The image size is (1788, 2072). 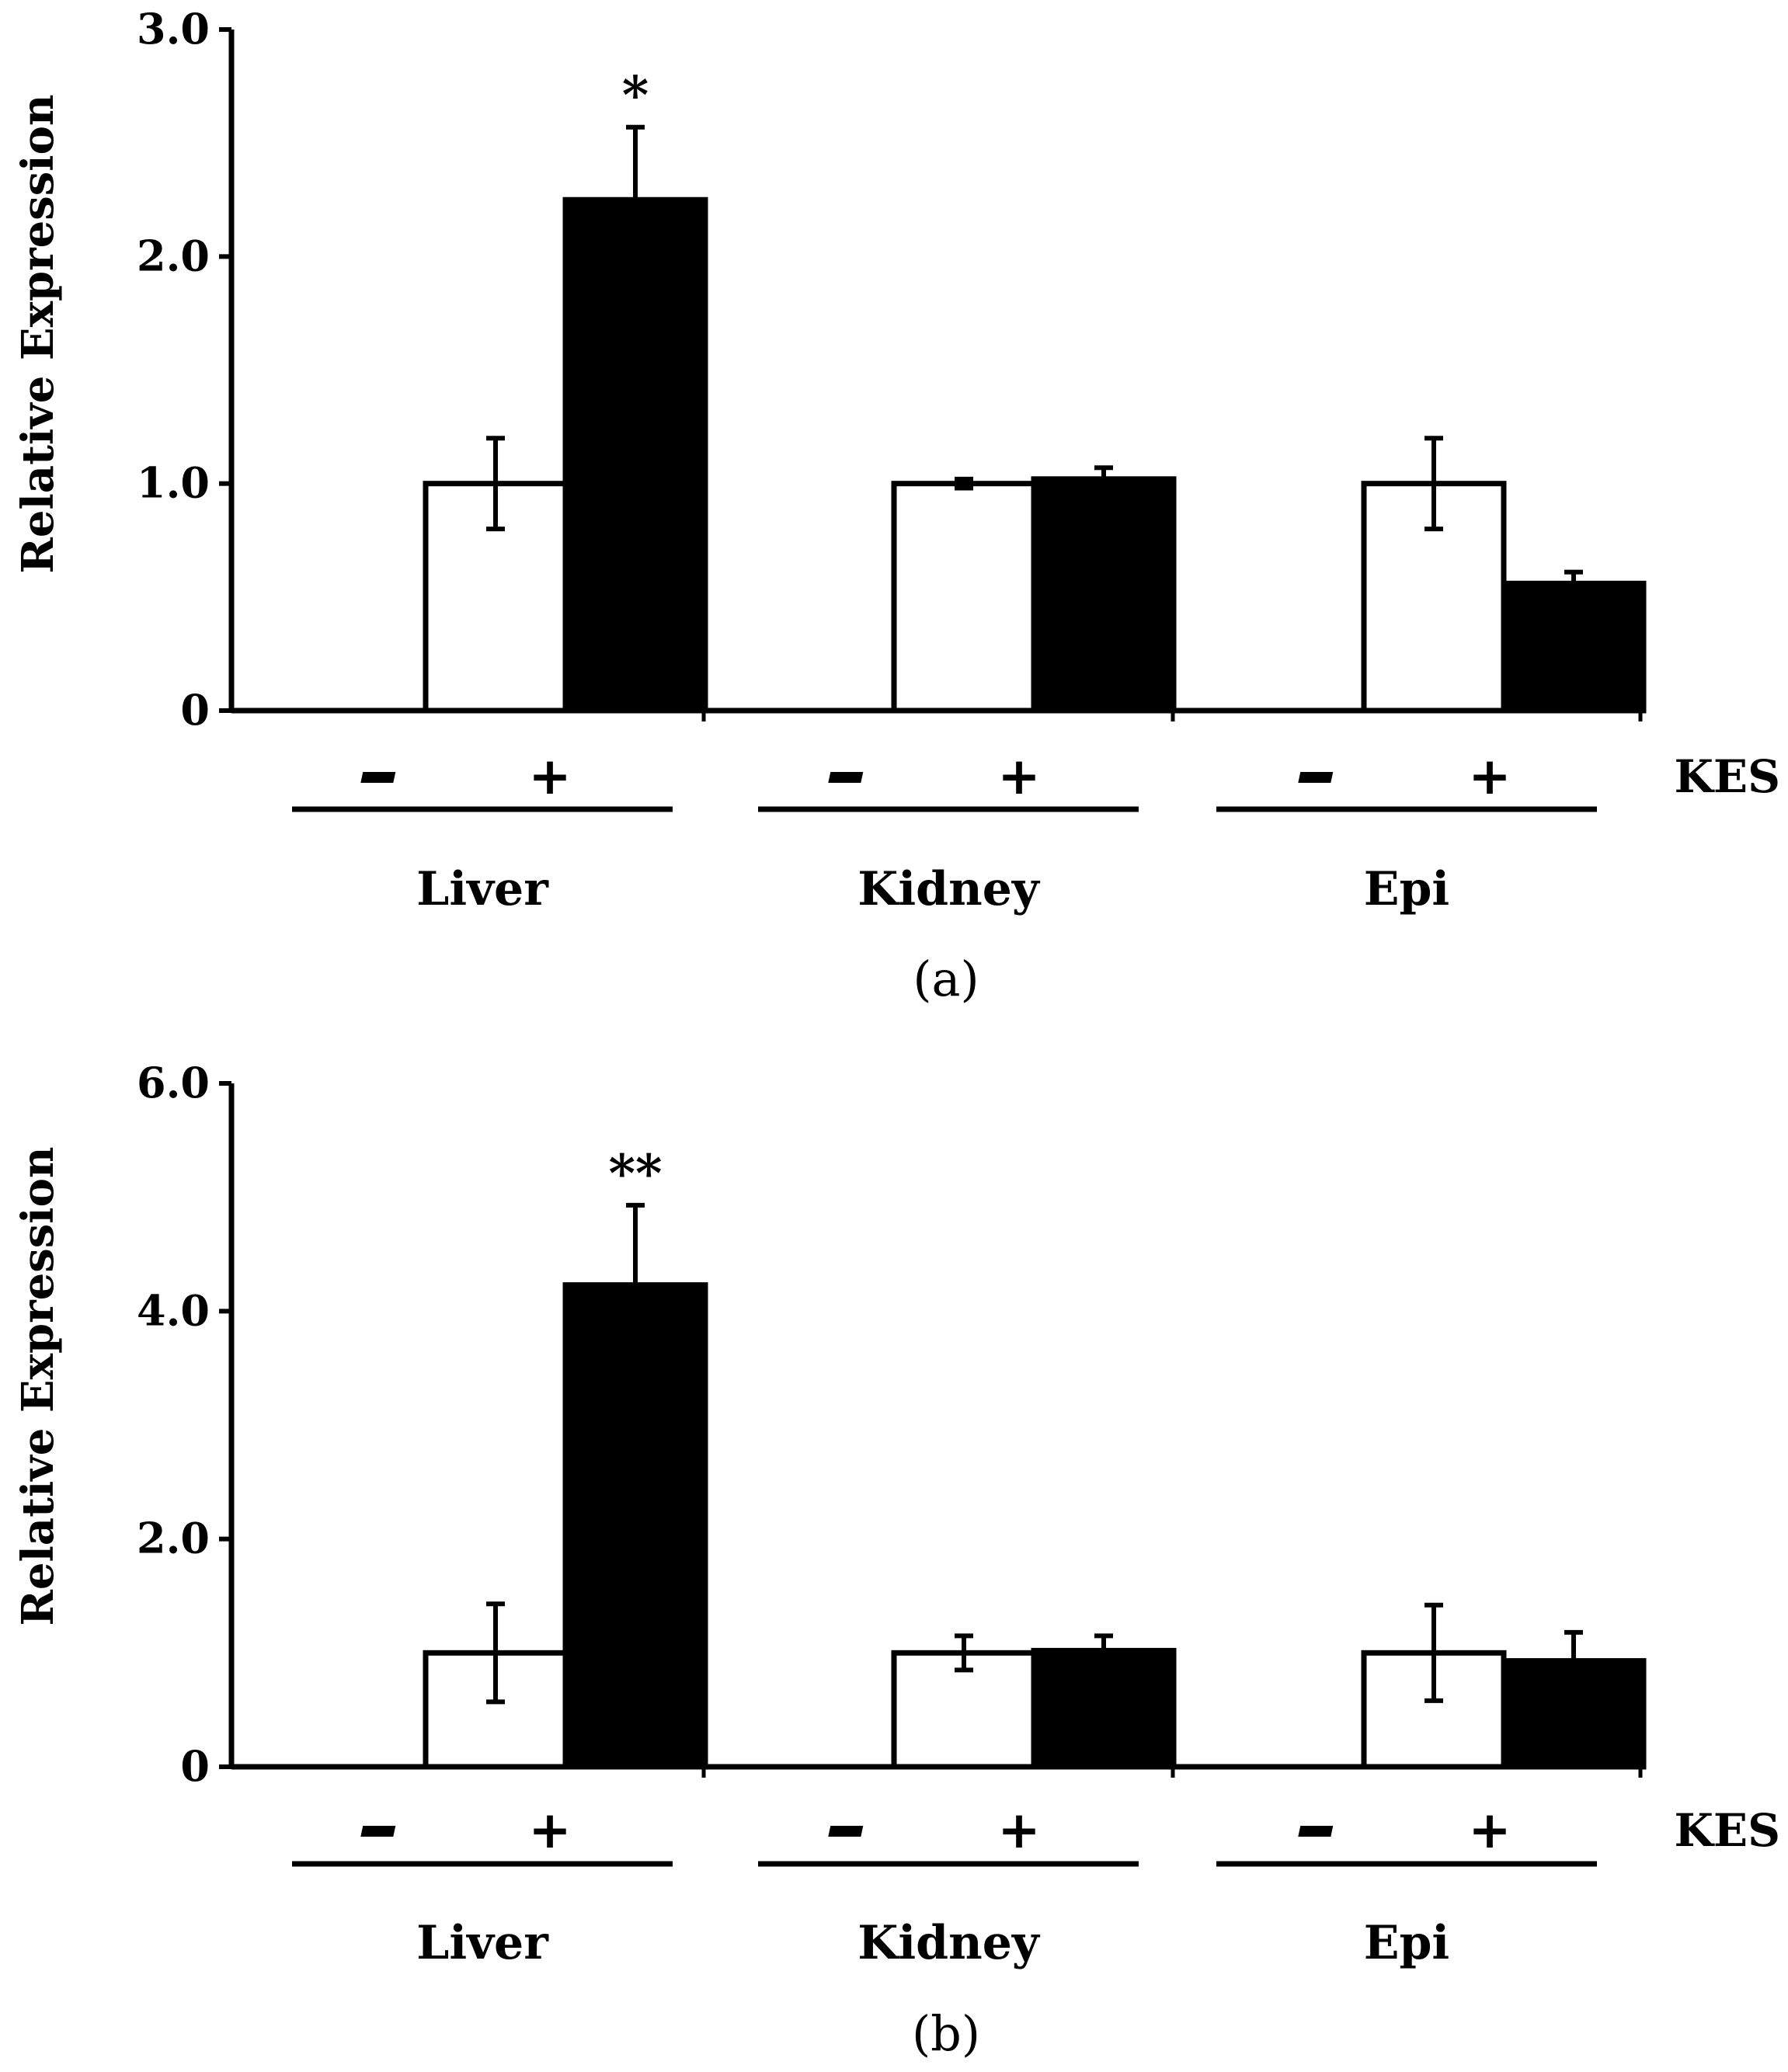 I want to click on y-tick-label: 1.0, so click(x=173, y=483).